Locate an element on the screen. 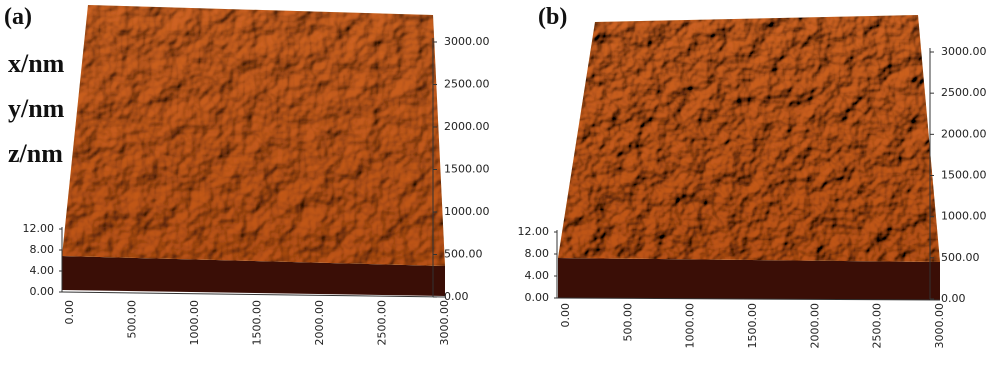  panel-label: (b) is located at coordinates (552, 17).